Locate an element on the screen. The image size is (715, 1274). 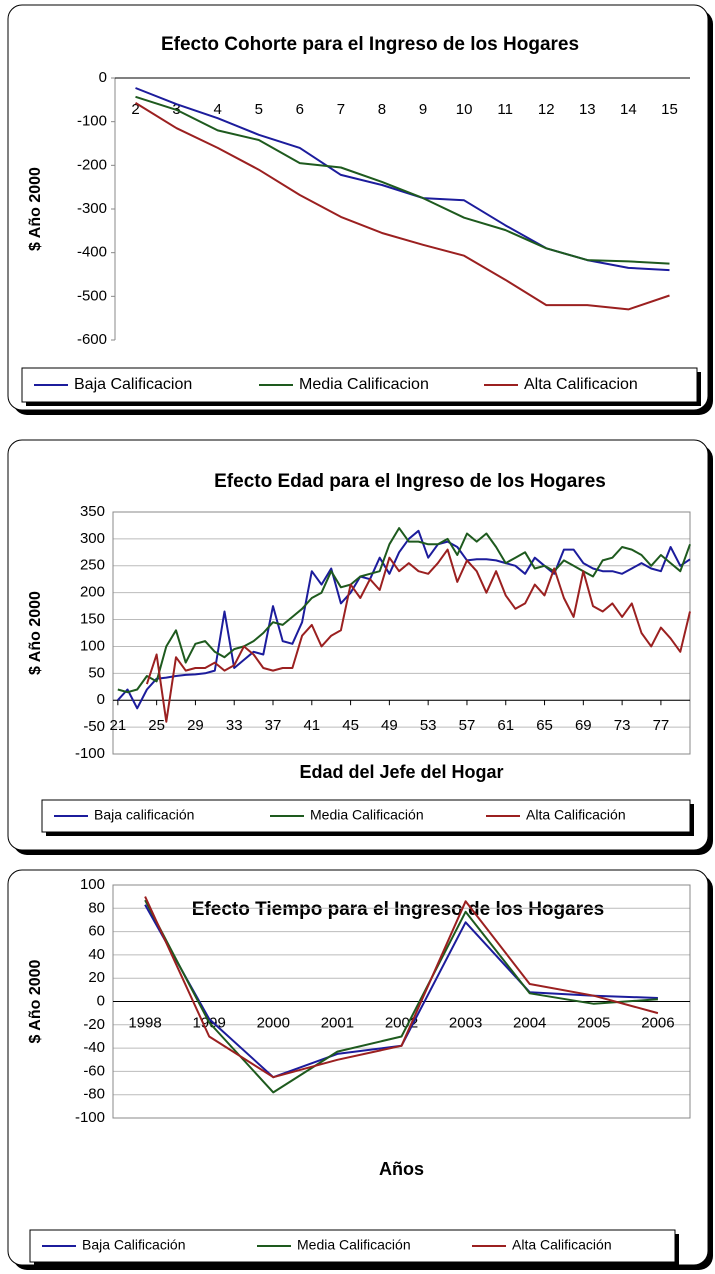
x-tick-label: 61 is located at coordinates (505, 725).